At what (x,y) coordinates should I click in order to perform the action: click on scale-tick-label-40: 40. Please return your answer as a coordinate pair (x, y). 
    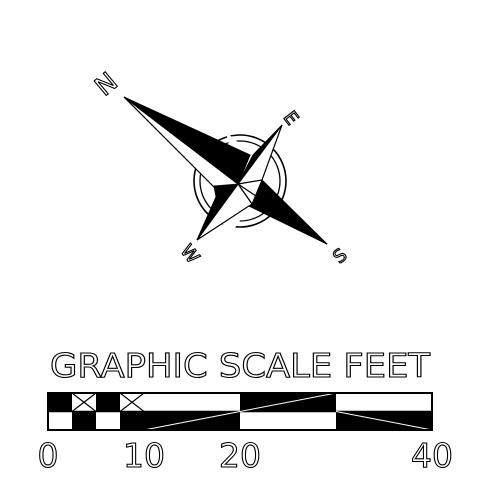
    Looking at the image, I should click on (432, 455).